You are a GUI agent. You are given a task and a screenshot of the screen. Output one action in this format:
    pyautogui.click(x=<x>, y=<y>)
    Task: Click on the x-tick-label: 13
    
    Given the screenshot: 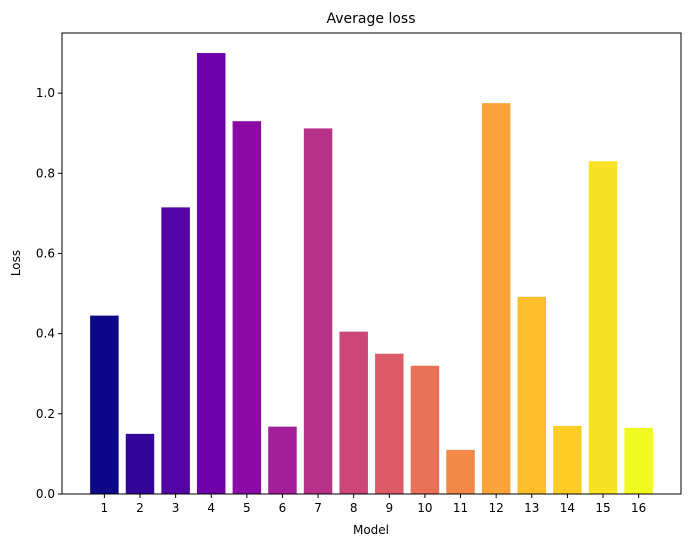 What is the action you would take?
    pyautogui.click(x=531, y=508)
    